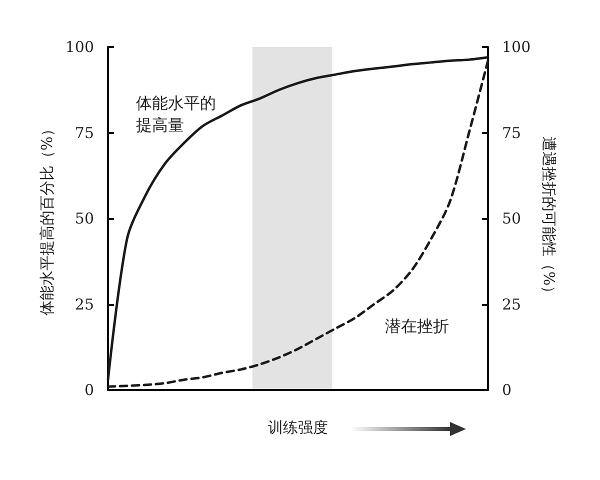  What do you see at coordinates (79, 47) in the screenshot?
I see `y-tick-label: 100` at bounding box center [79, 47].